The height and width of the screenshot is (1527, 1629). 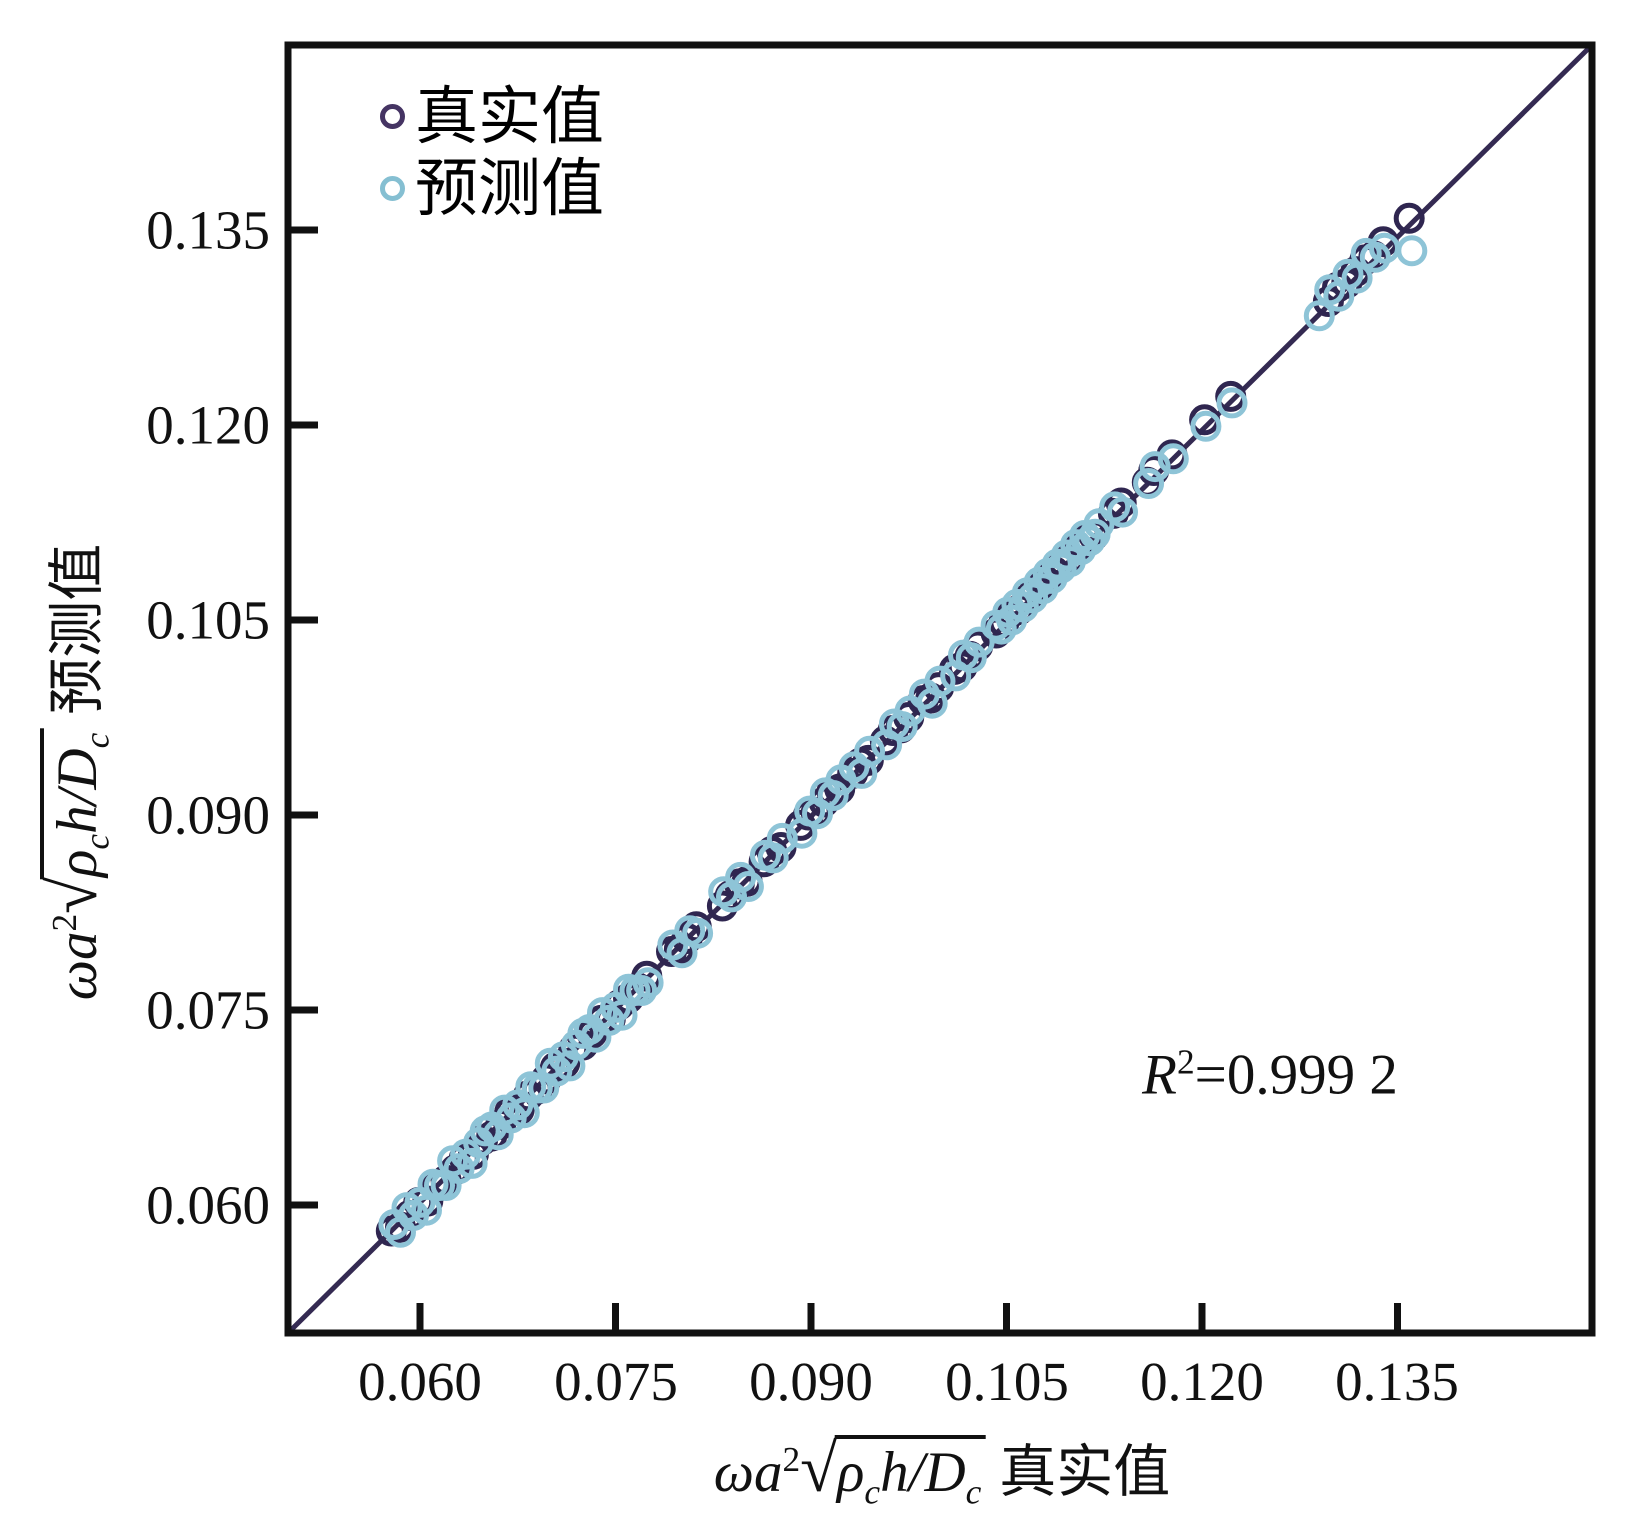 I want to click on x-tick-label: 0.060, so click(x=420, y=1381).